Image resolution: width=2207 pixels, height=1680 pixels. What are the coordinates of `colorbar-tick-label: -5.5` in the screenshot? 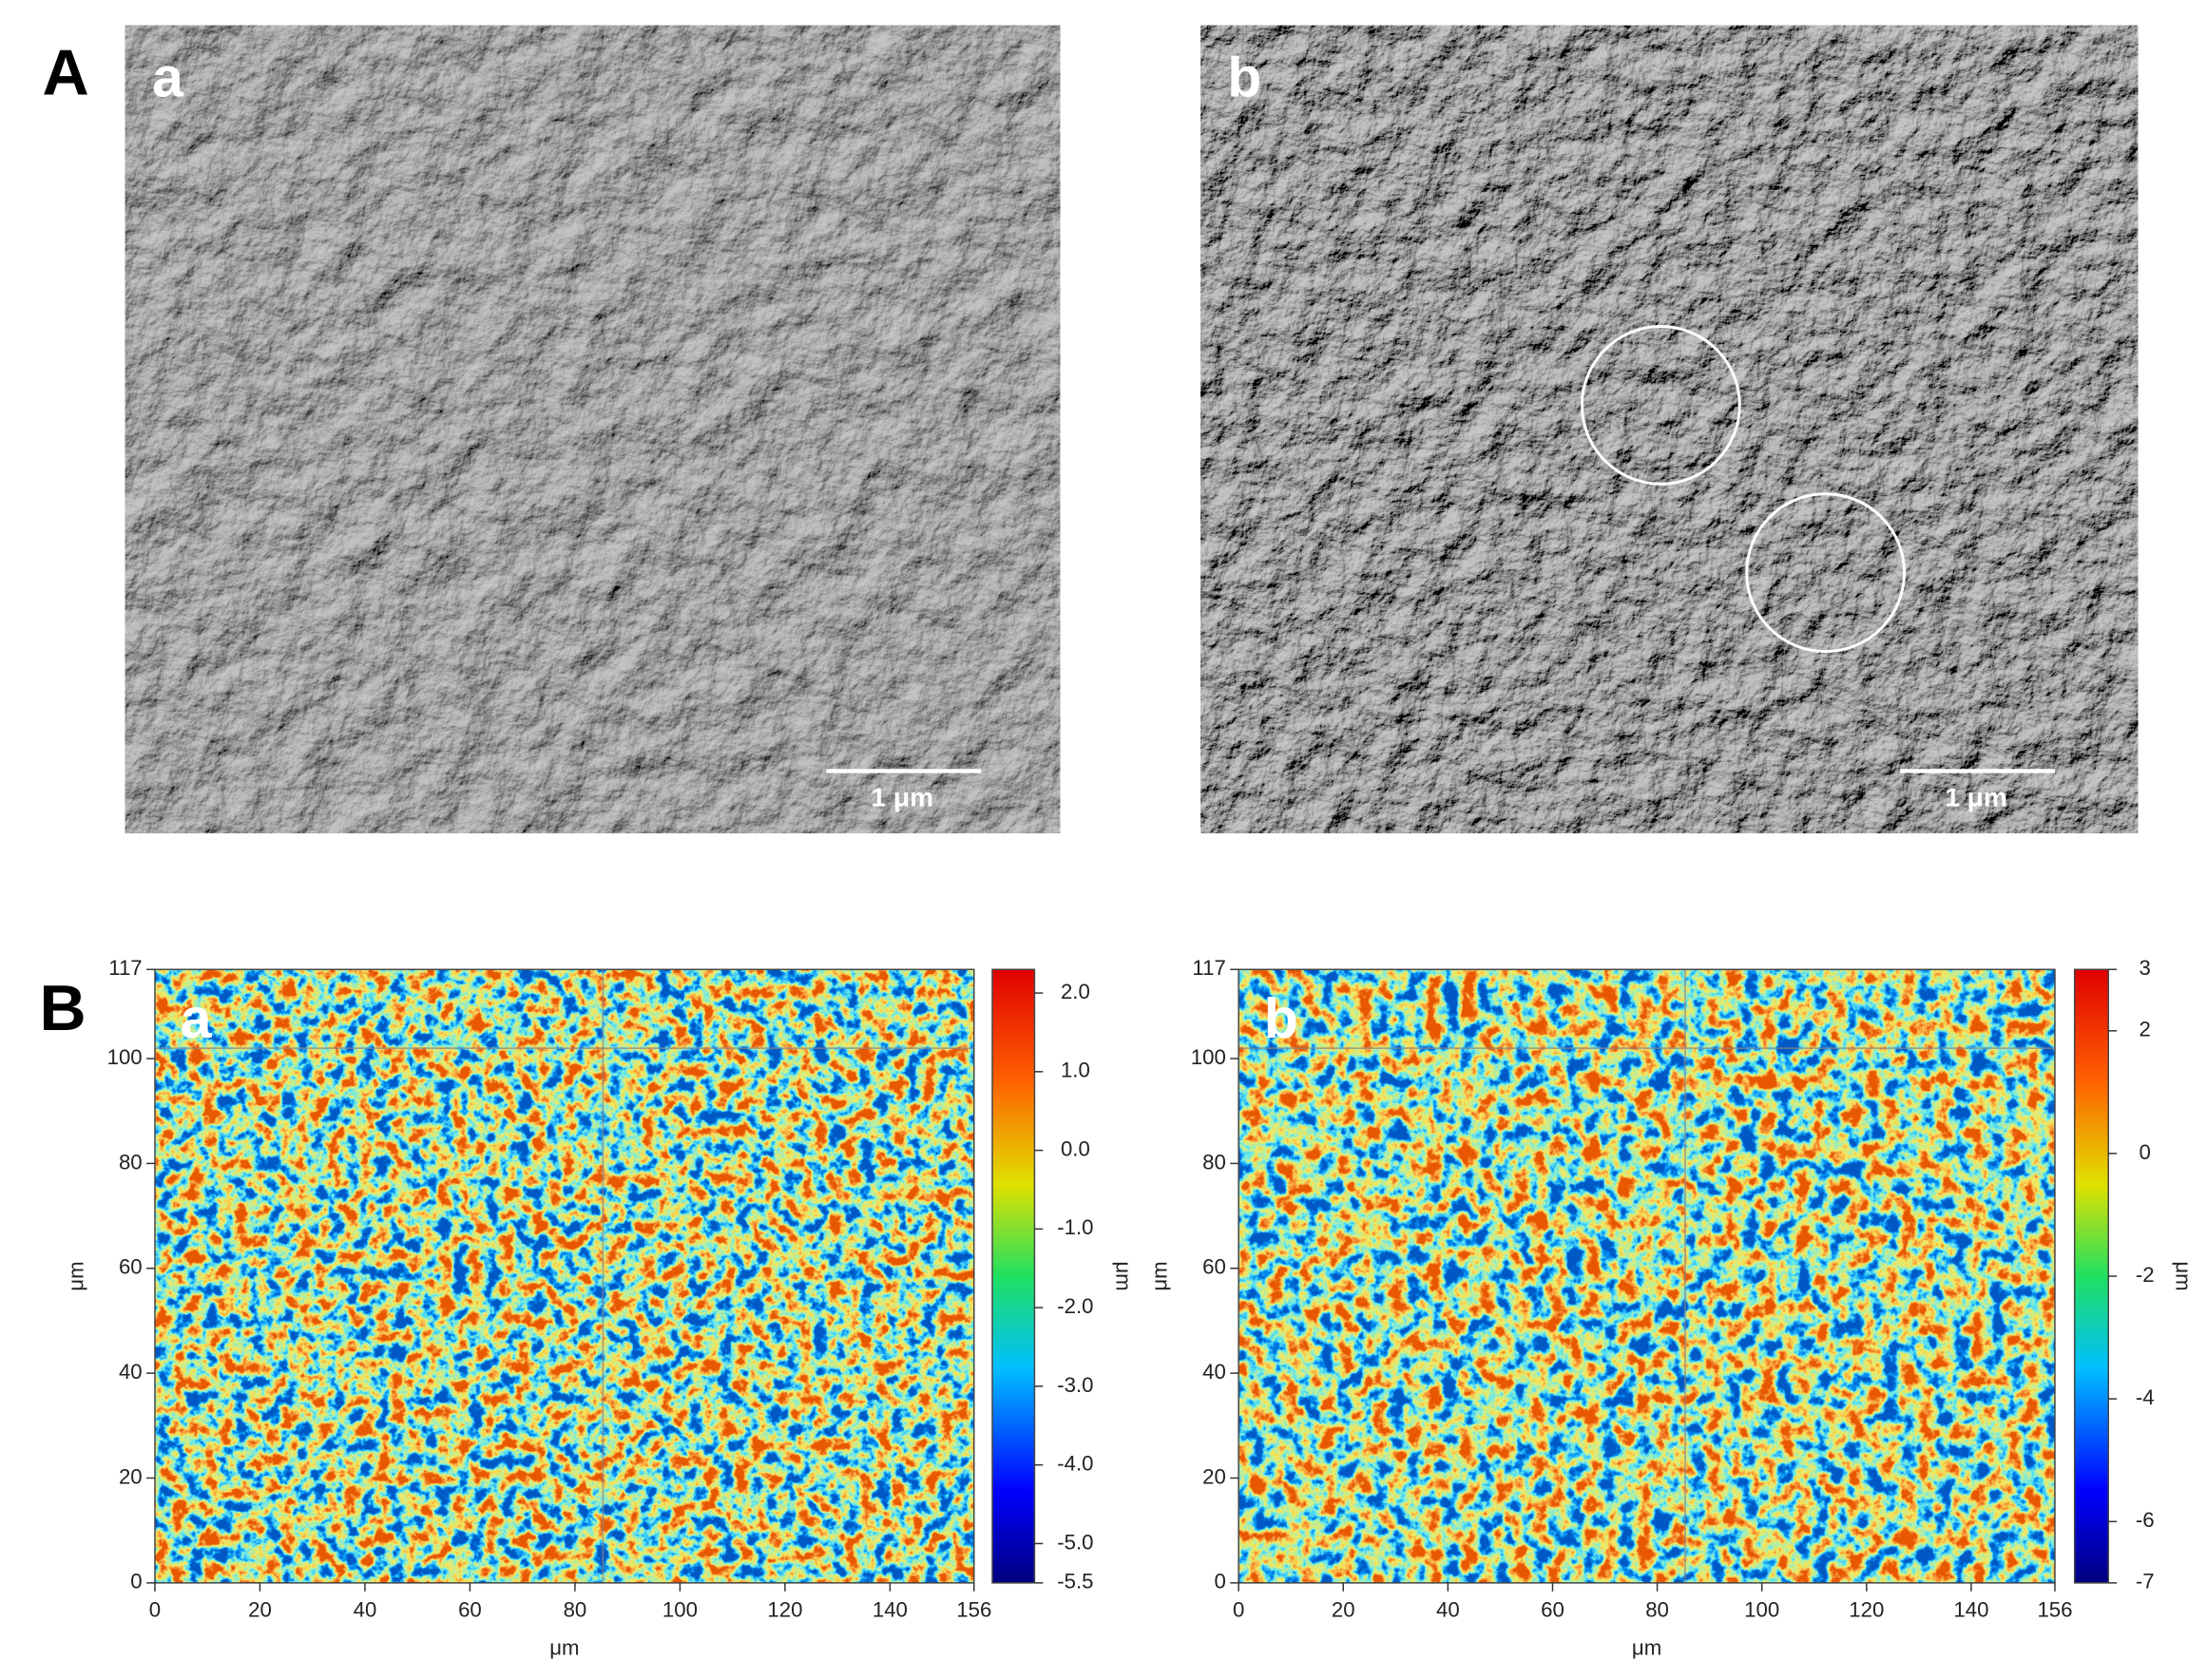 It's located at (1075, 1582).